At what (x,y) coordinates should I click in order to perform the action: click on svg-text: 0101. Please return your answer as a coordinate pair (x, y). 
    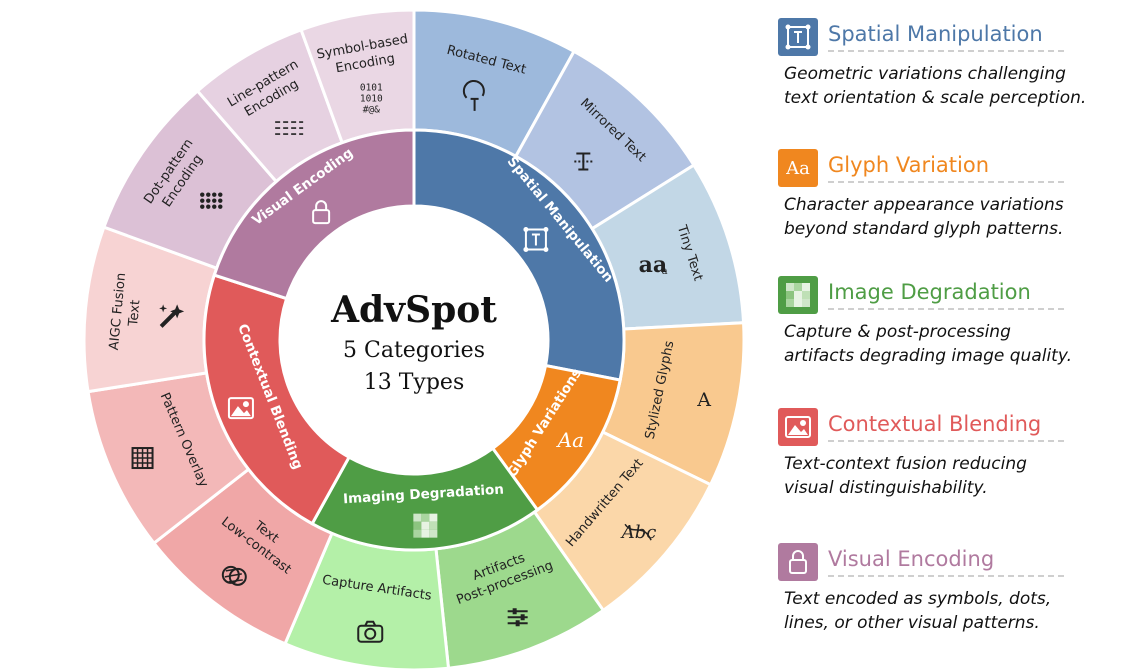
    Looking at the image, I should click on (371, 88).